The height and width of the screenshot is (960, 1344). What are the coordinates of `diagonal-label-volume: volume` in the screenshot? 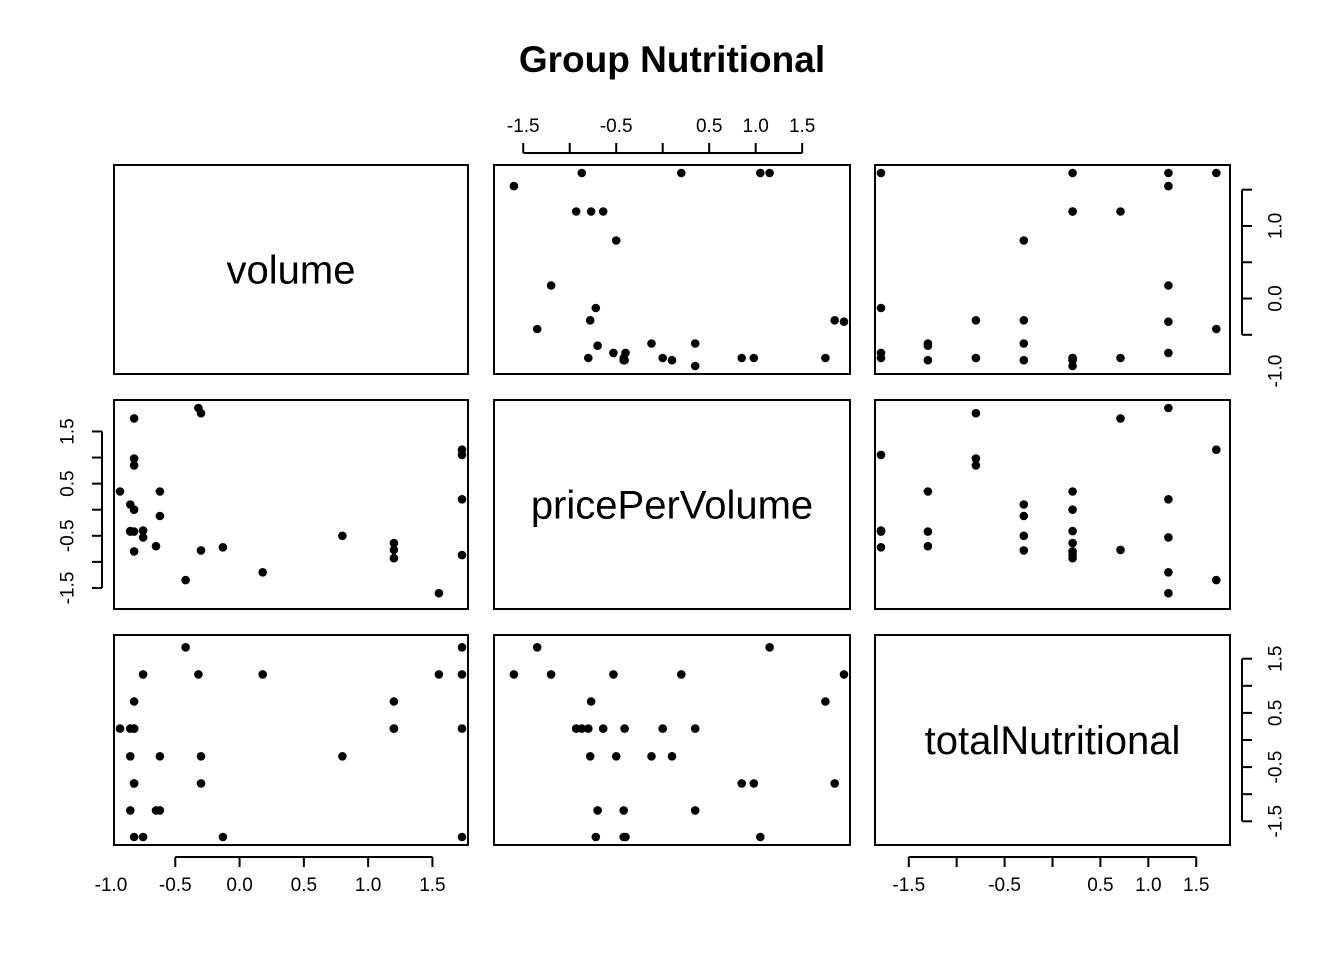 It's located at (291, 271).